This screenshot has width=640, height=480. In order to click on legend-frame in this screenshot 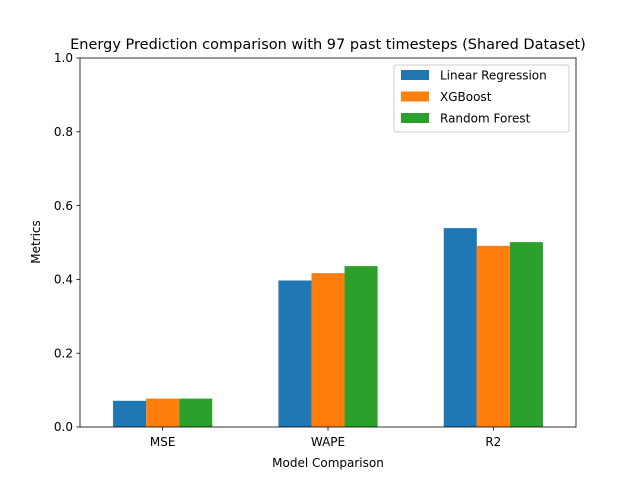, I will do `click(481, 98)`.